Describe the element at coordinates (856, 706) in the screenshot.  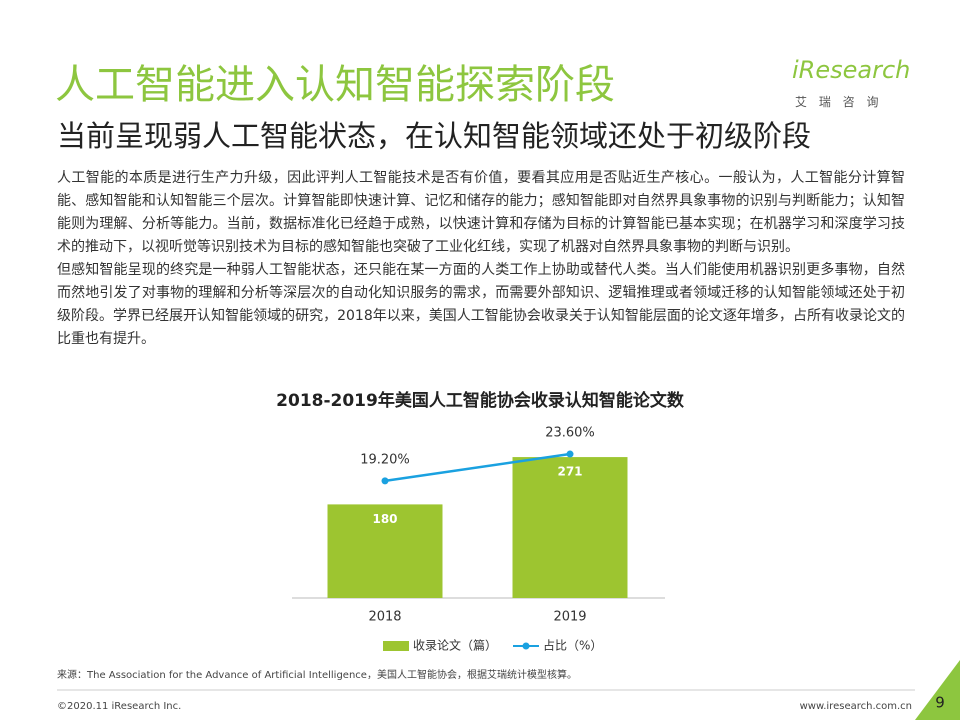
I see `url: www.iresearch.com.cn` at that location.